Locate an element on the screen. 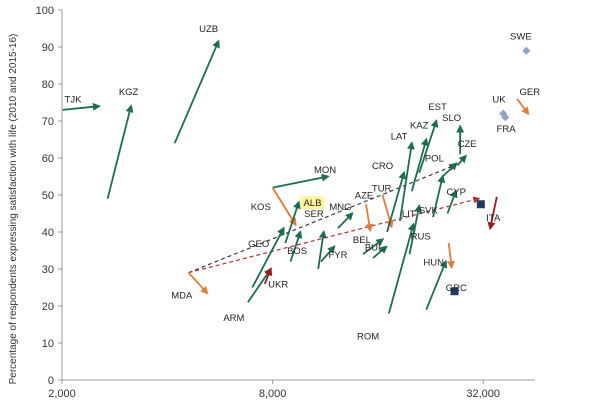 This screenshot has height=402, width=591. y-tick-label: 0 is located at coordinates (51, 381).